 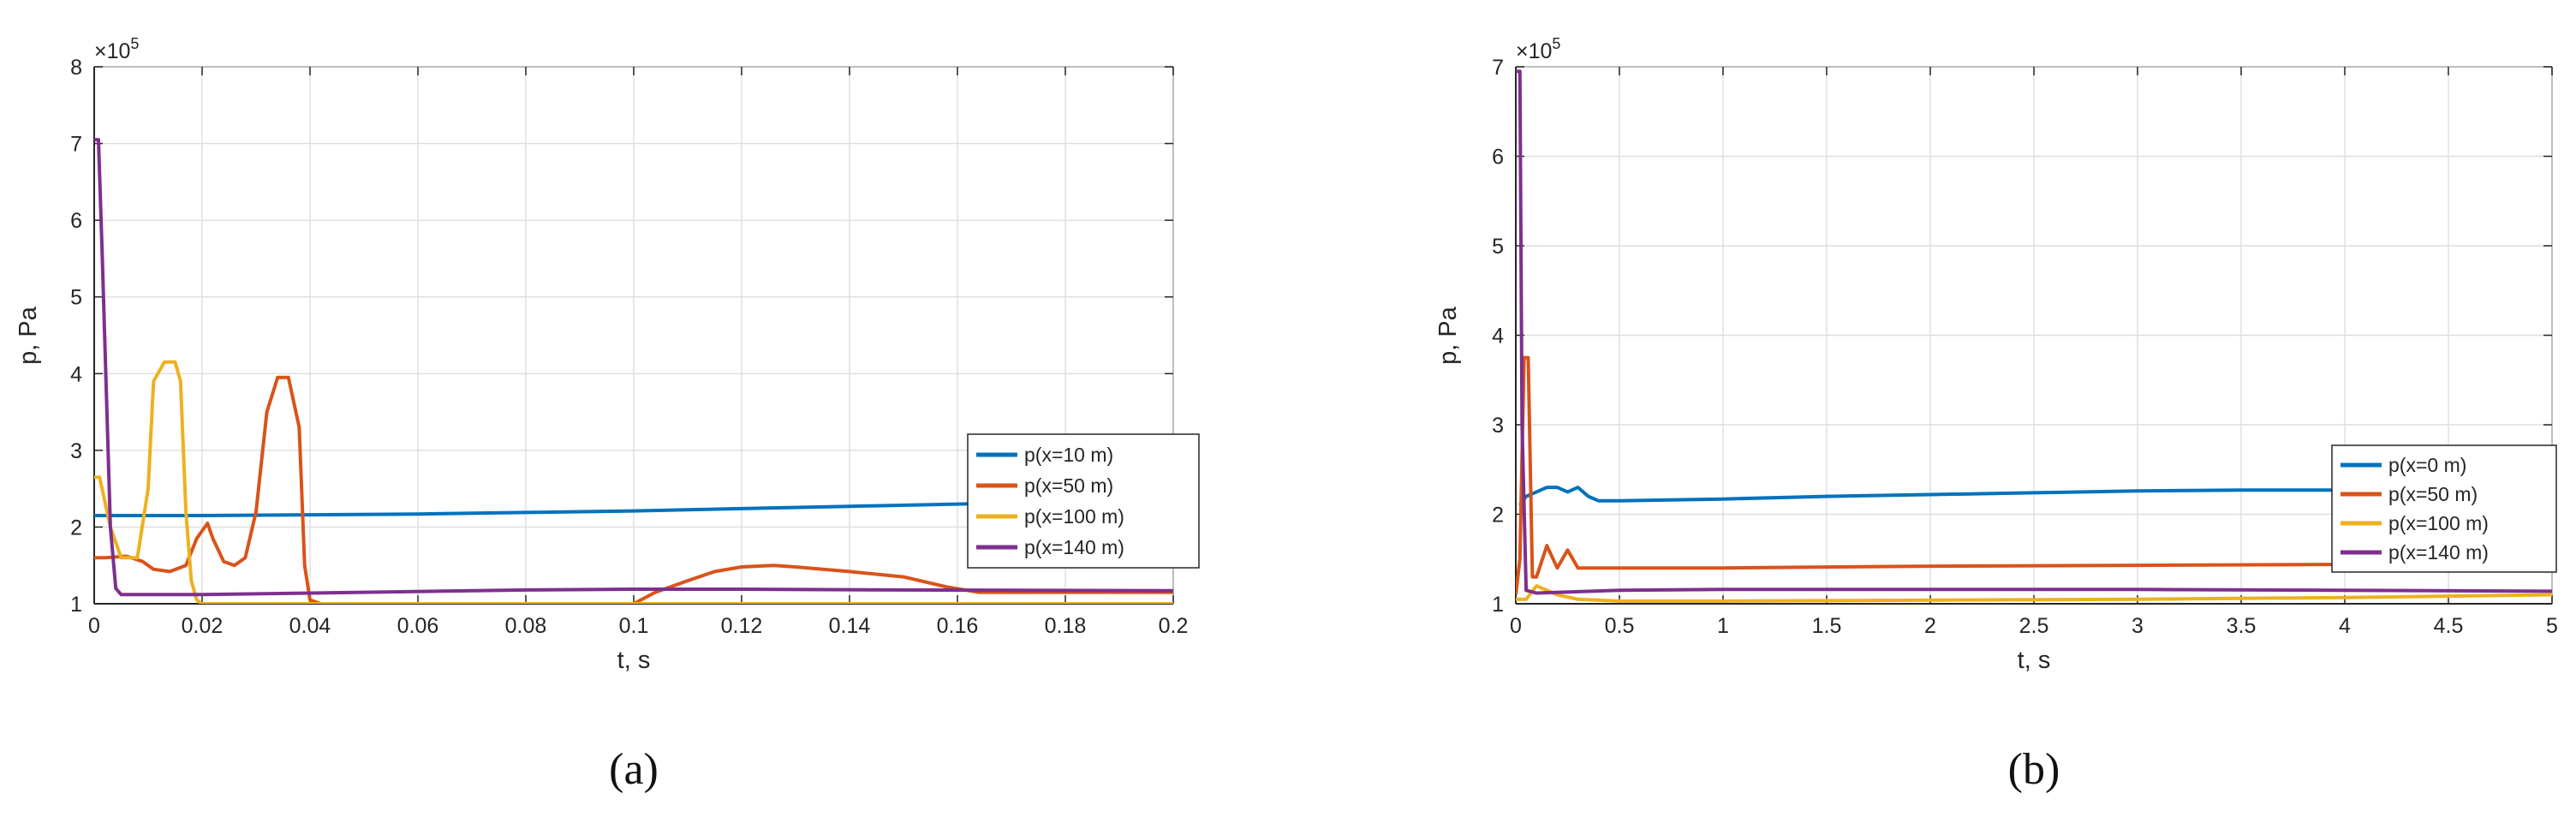 What do you see at coordinates (2034, 626) in the screenshot?
I see `x-tick-label: 2.5` at bounding box center [2034, 626].